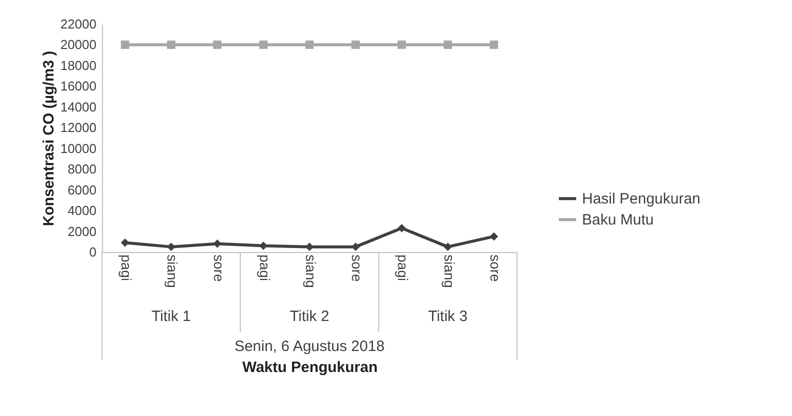 The image size is (792, 416). What do you see at coordinates (310, 316) in the screenshot?
I see `text: Titik 2` at bounding box center [310, 316].